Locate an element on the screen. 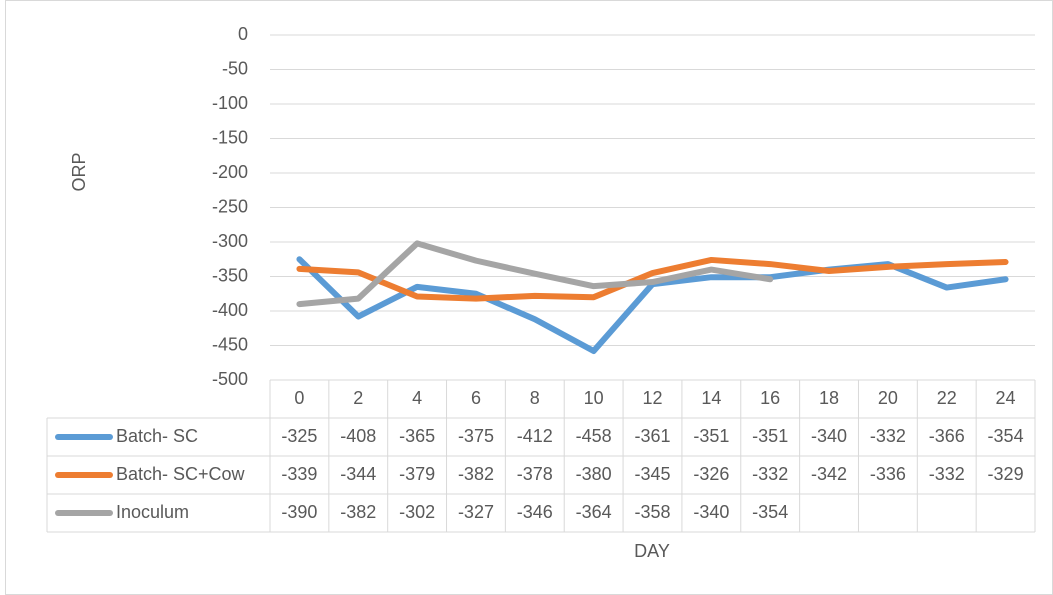 This screenshot has height=595, width=1053. x-tick-label: 14 is located at coordinates (711, 398).